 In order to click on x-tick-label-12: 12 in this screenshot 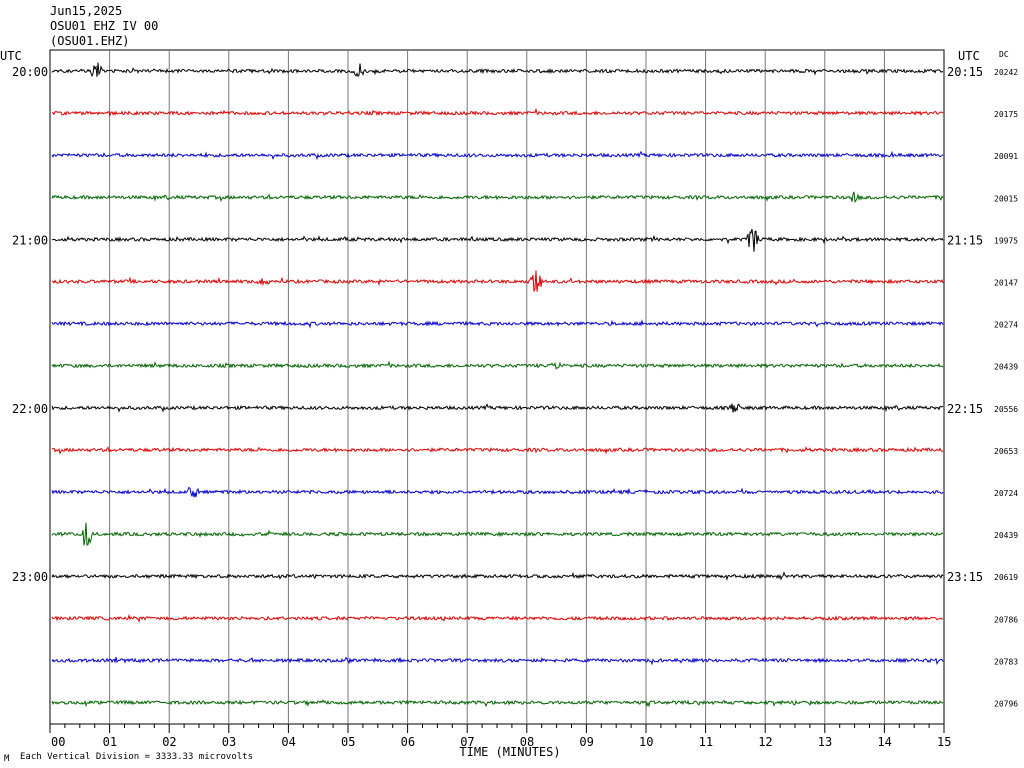, I will do `click(765, 742)`.